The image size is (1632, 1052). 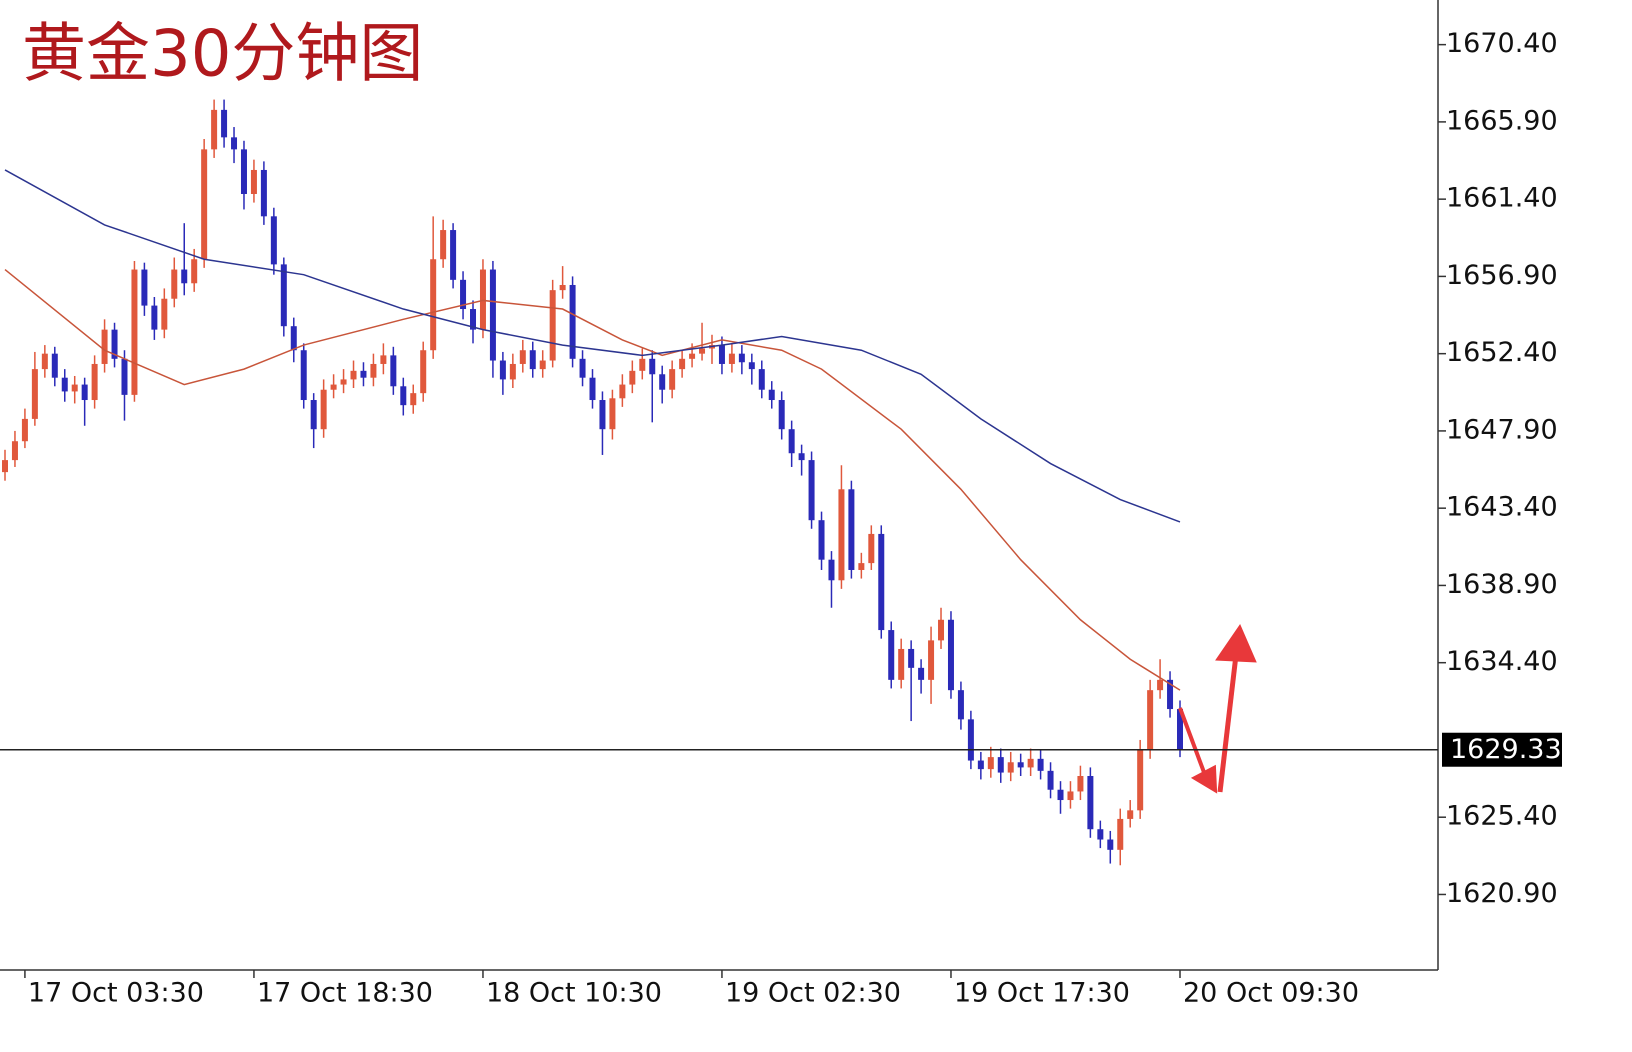 I want to click on y-tick-label: 1661.40, so click(x=1502, y=198).